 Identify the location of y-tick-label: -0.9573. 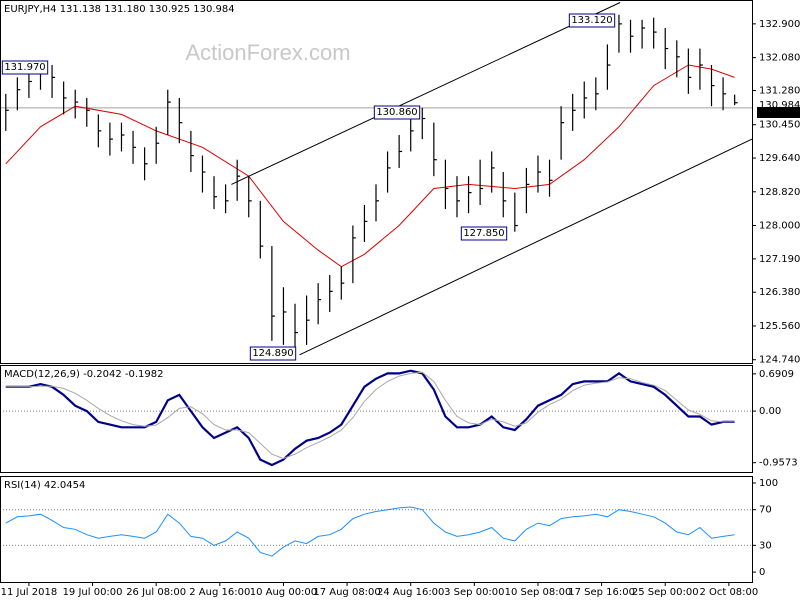
(778, 463).